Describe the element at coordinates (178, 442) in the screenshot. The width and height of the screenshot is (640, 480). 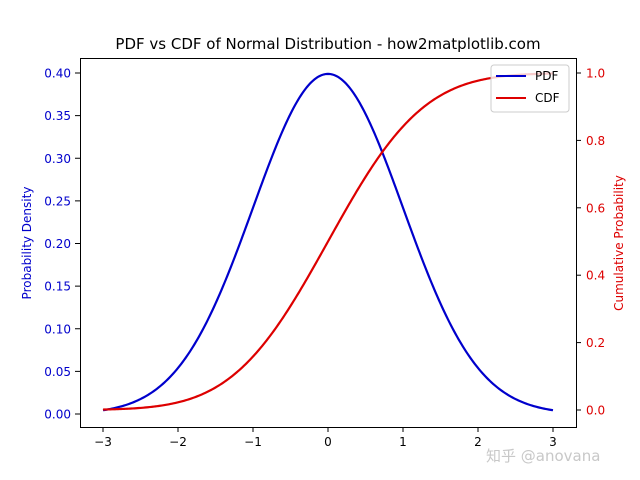
I see `x-tick-label: −2` at that location.